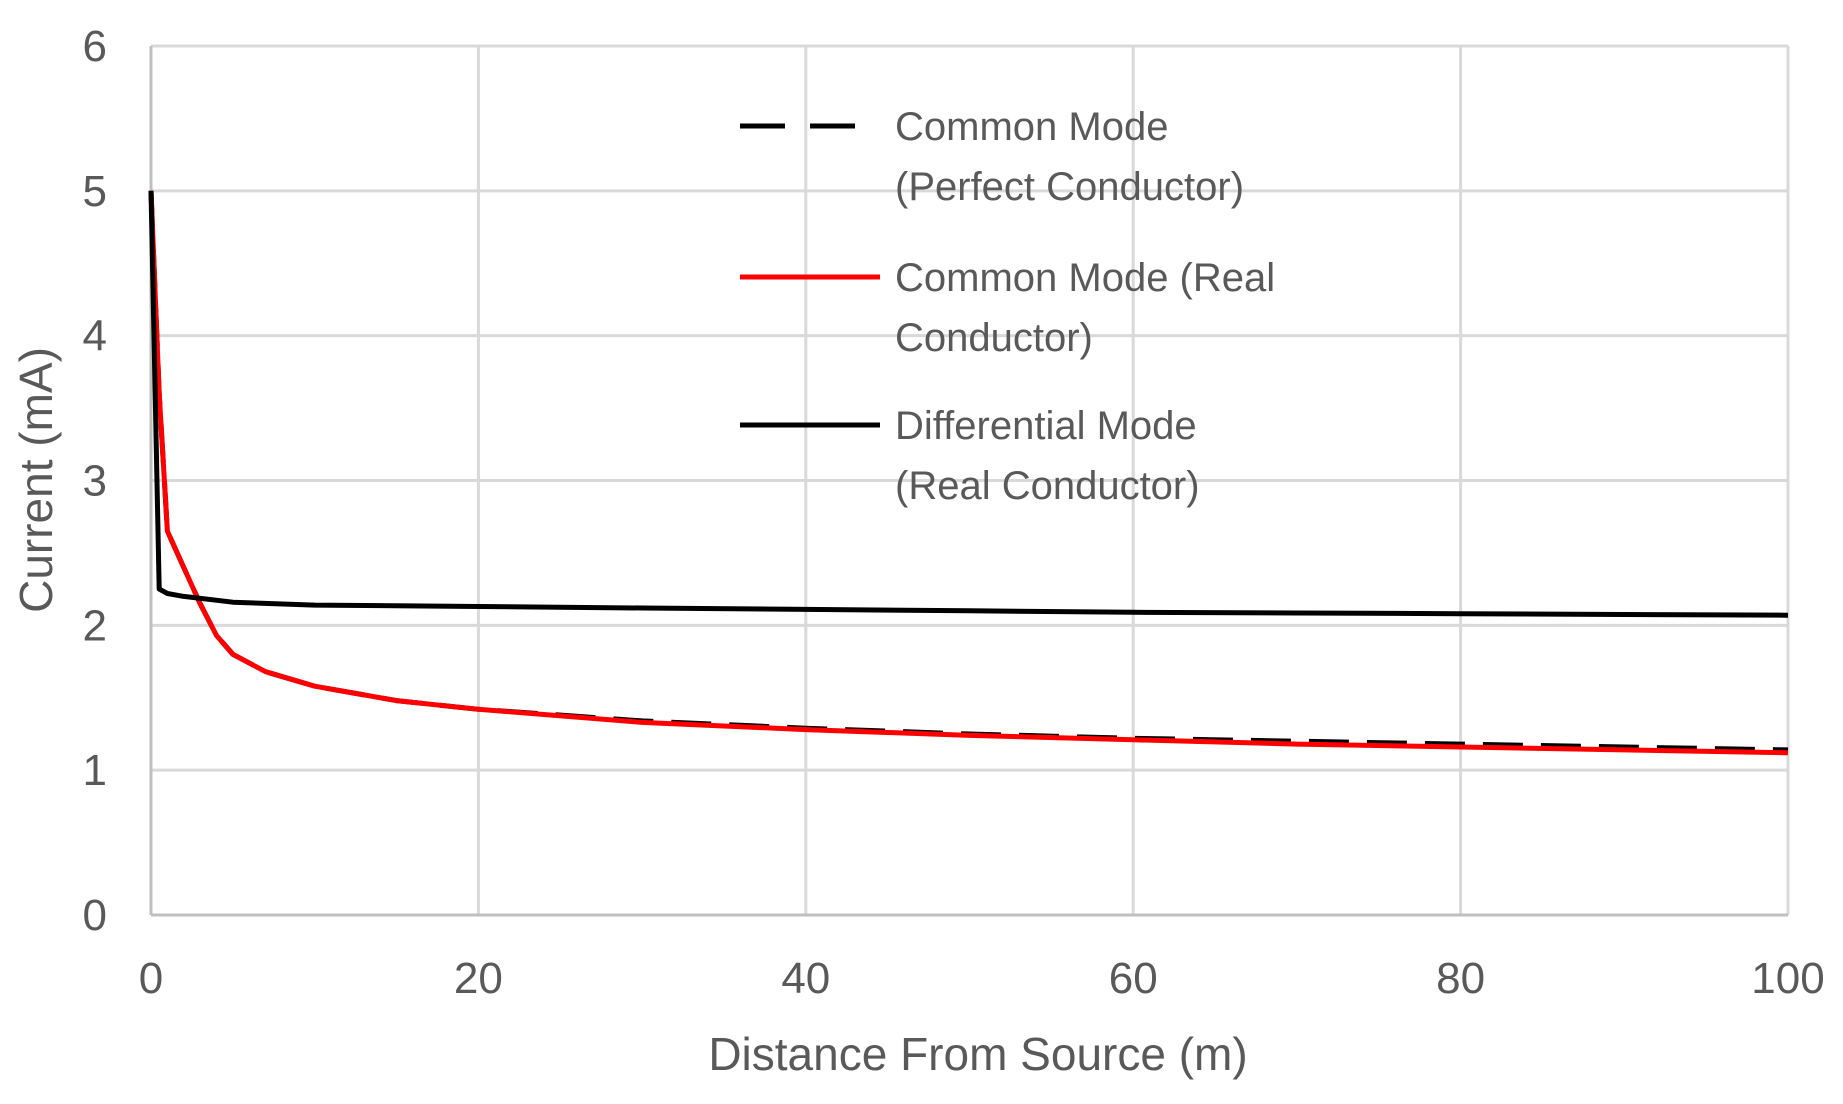 This screenshot has width=1843, height=1104. I want to click on x-tick-label: 60, so click(1133, 978).